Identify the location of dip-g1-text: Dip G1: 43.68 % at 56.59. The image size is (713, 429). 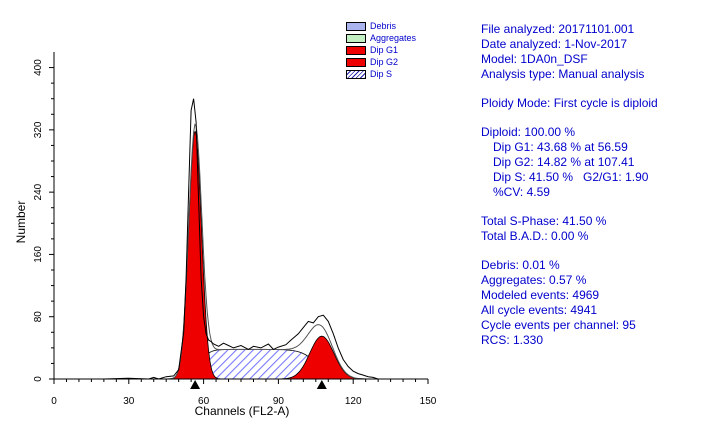
(560, 147).